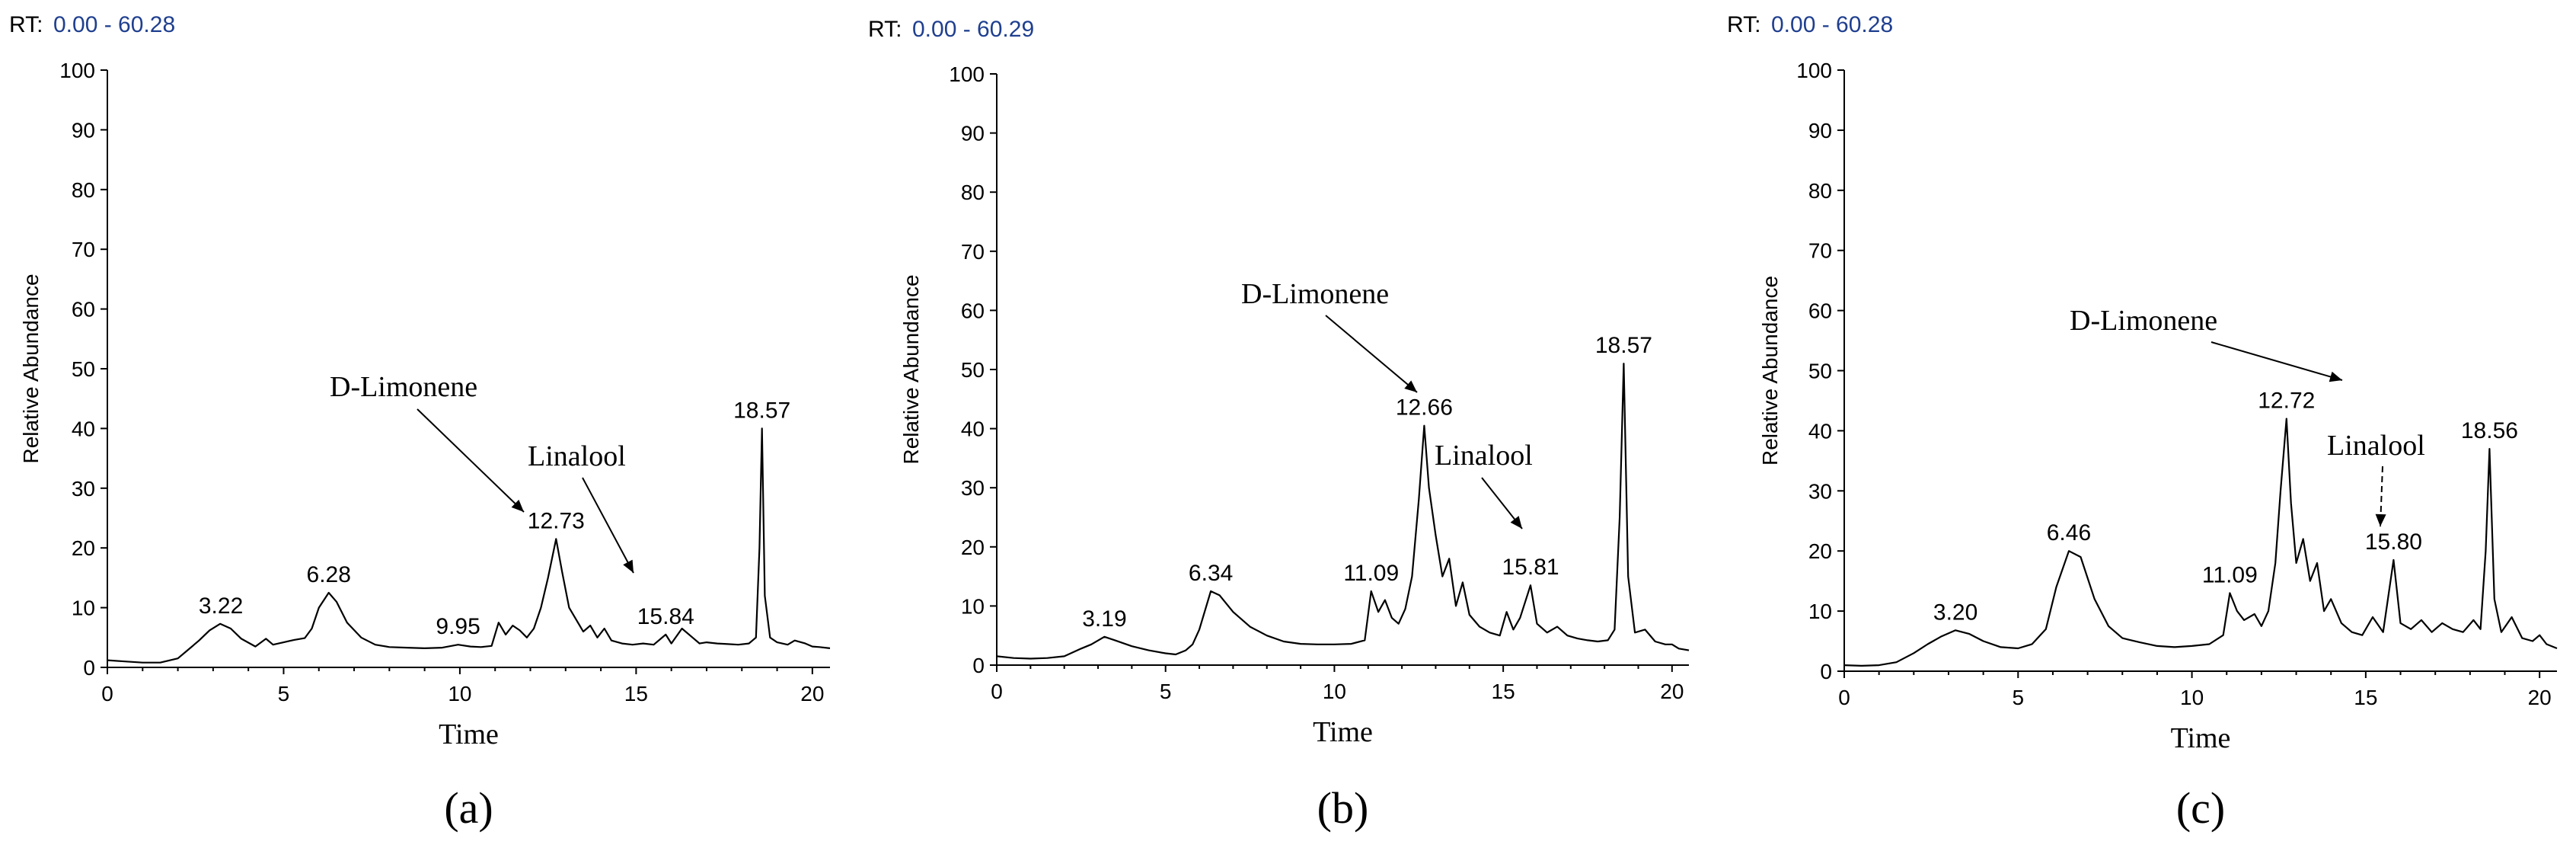 The width and height of the screenshot is (2576, 851). Describe the element at coordinates (2489, 431) in the screenshot. I see `peak-label: 18.56` at that location.